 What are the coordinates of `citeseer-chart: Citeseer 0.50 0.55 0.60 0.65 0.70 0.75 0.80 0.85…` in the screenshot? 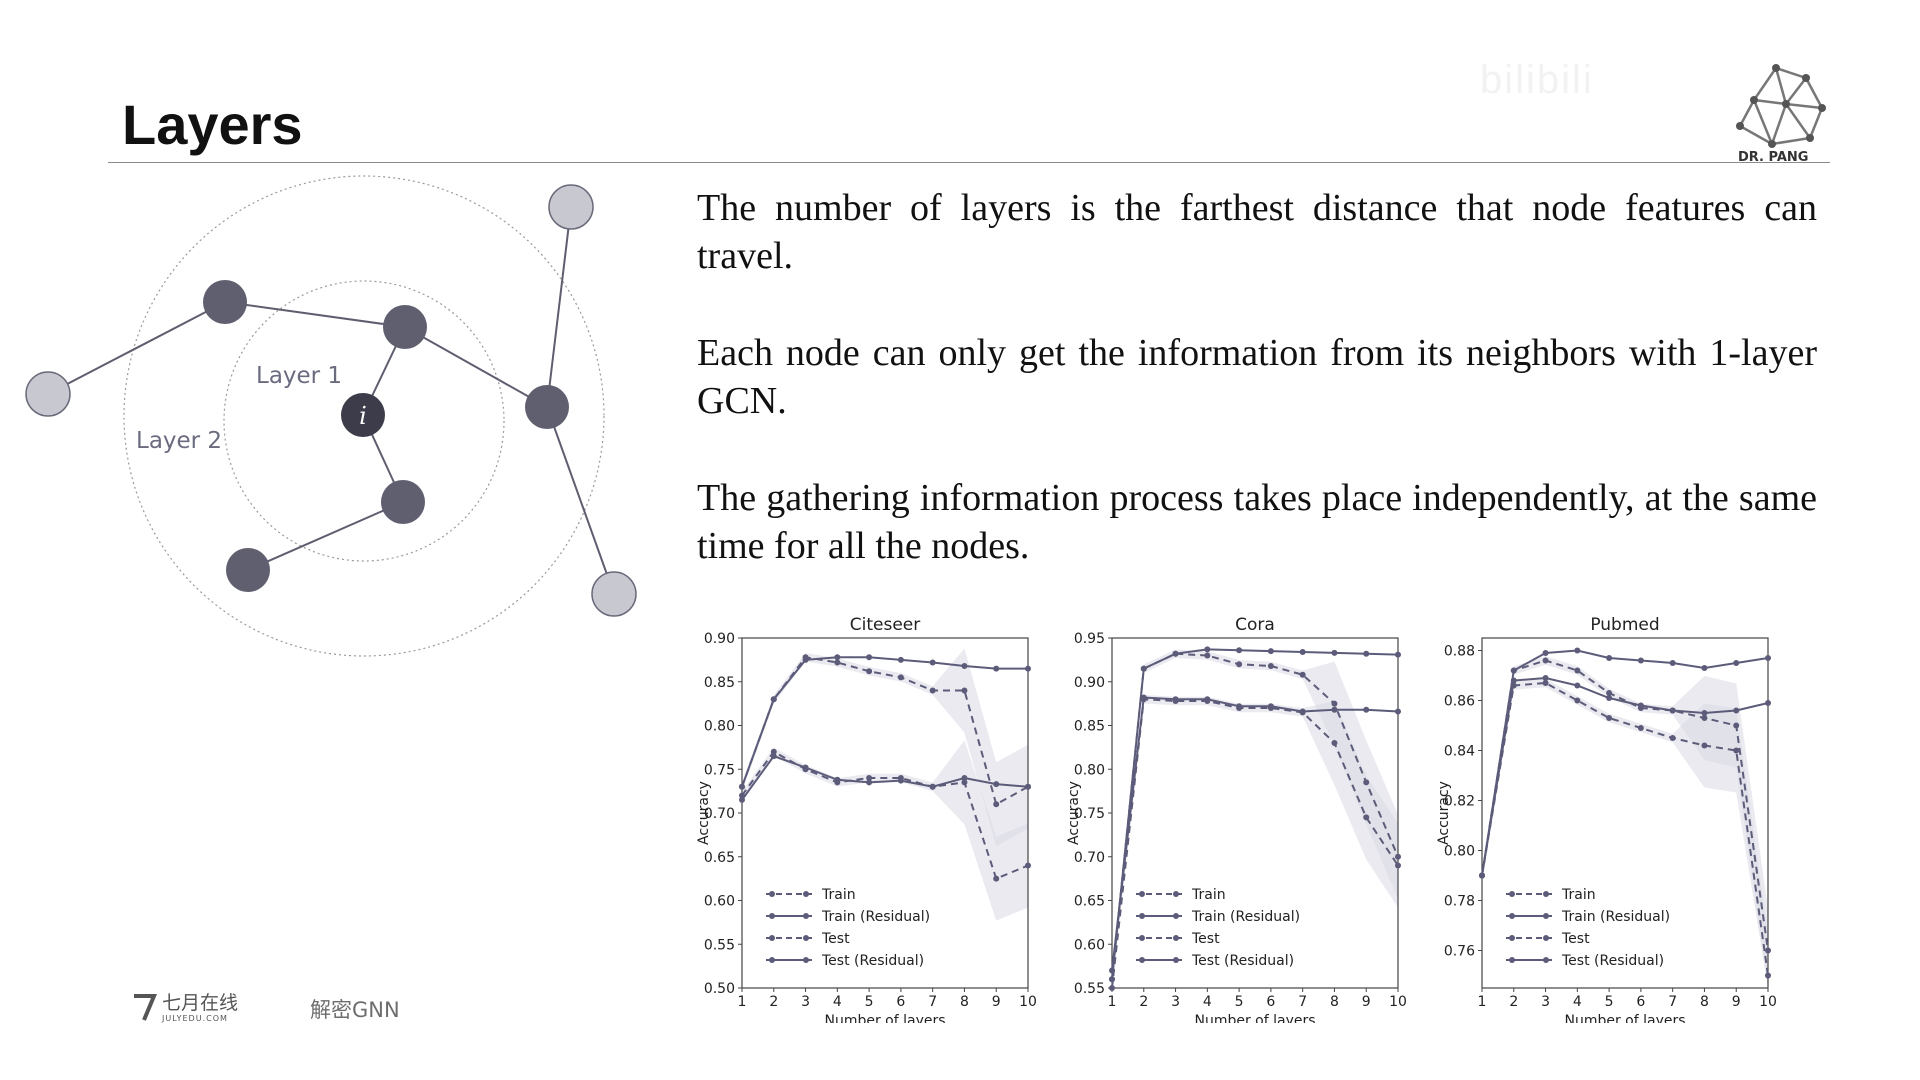 It's located at (866, 819).